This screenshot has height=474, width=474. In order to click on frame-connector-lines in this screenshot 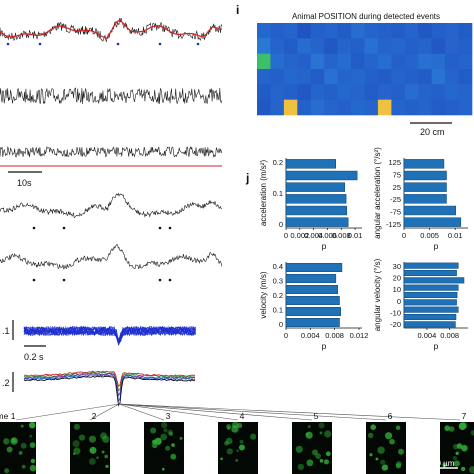, I will do `click(238, 412)`.